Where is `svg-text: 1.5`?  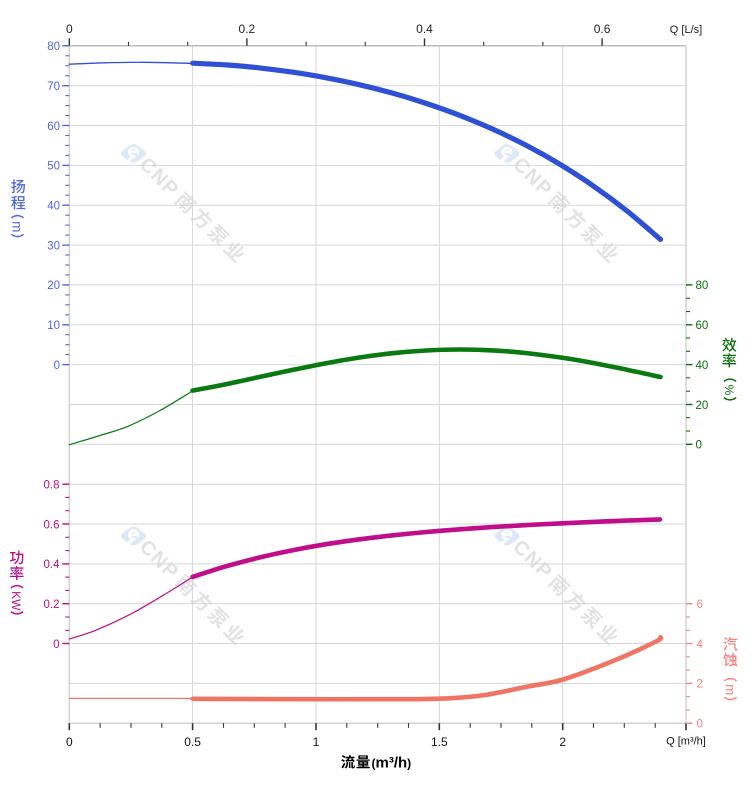 svg-text: 1.5 is located at coordinates (439, 742).